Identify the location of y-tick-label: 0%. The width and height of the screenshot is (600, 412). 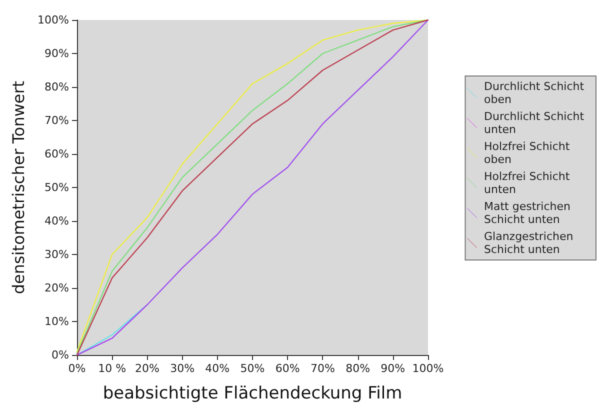
(60, 355).